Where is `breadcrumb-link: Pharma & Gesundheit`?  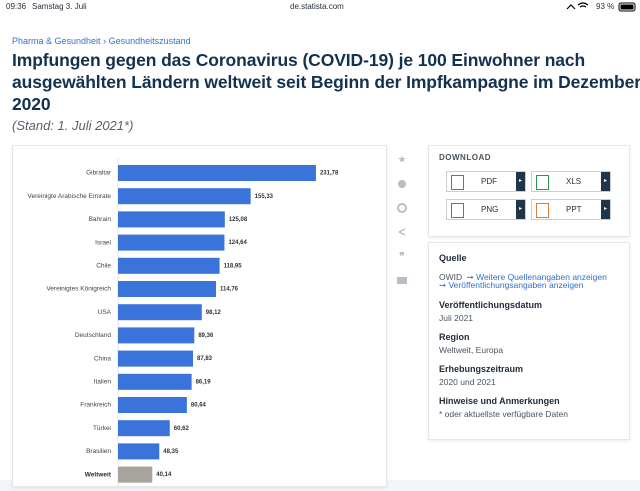 breadcrumb-link: Pharma & Gesundheit is located at coordinates (56, 41).